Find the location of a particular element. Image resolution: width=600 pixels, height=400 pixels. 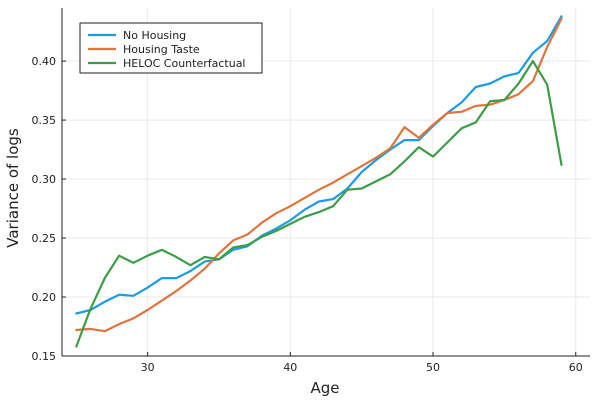

y-tick-label: 0.20 is located at coordinates (44, 297).